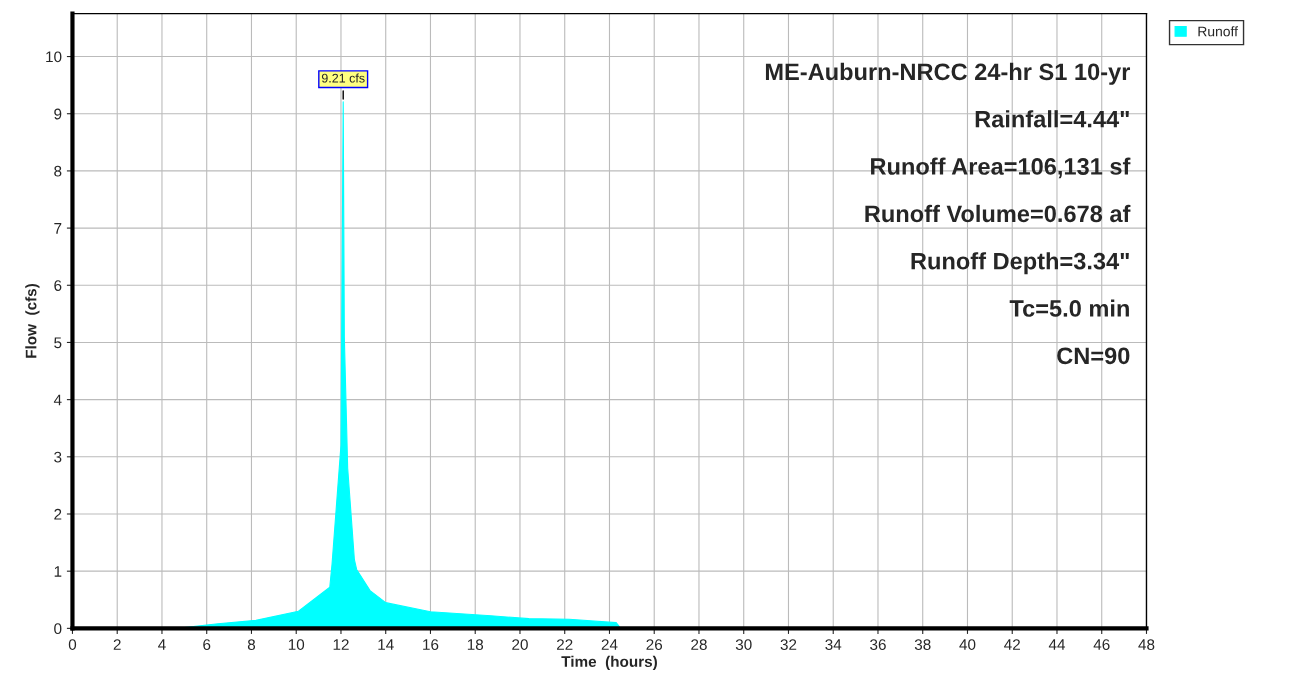 This screenshot has height=683, width=1294. Describe the element at coordinates (58, 171) in the screenshot. I see `y-tick-label: 8` at that location.